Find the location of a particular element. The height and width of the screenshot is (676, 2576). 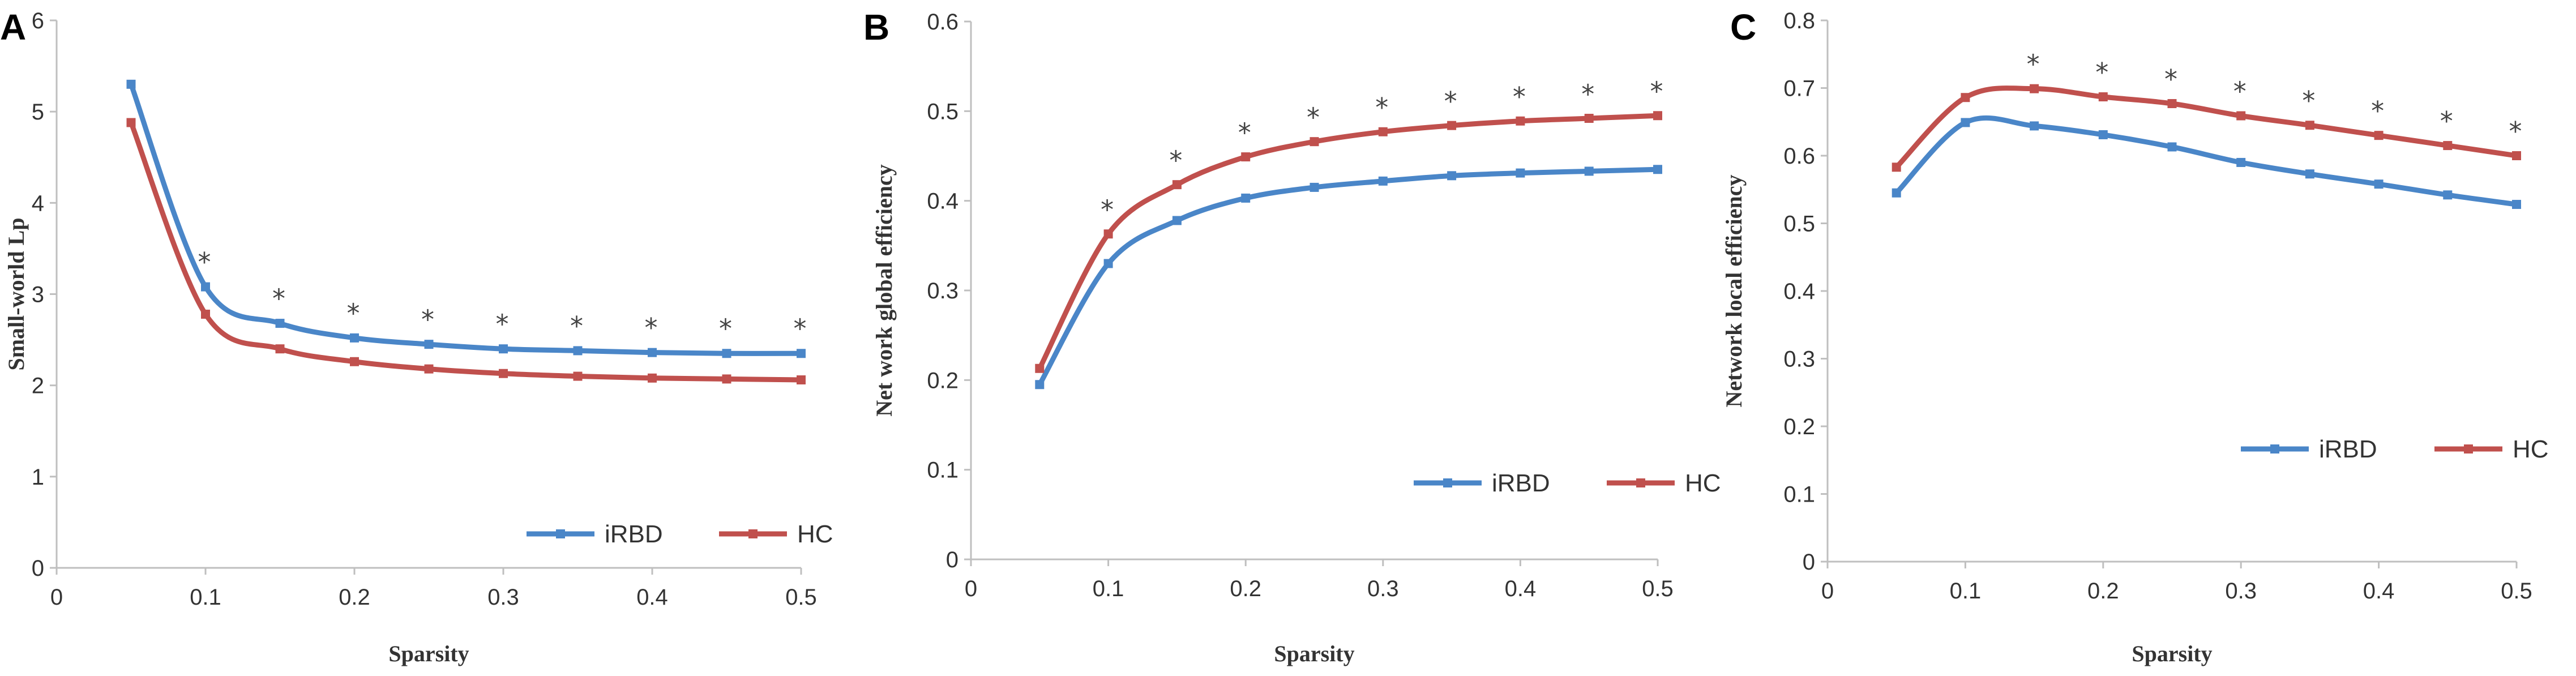

legend-marker-irbd is located at coordinates (2274, 448).